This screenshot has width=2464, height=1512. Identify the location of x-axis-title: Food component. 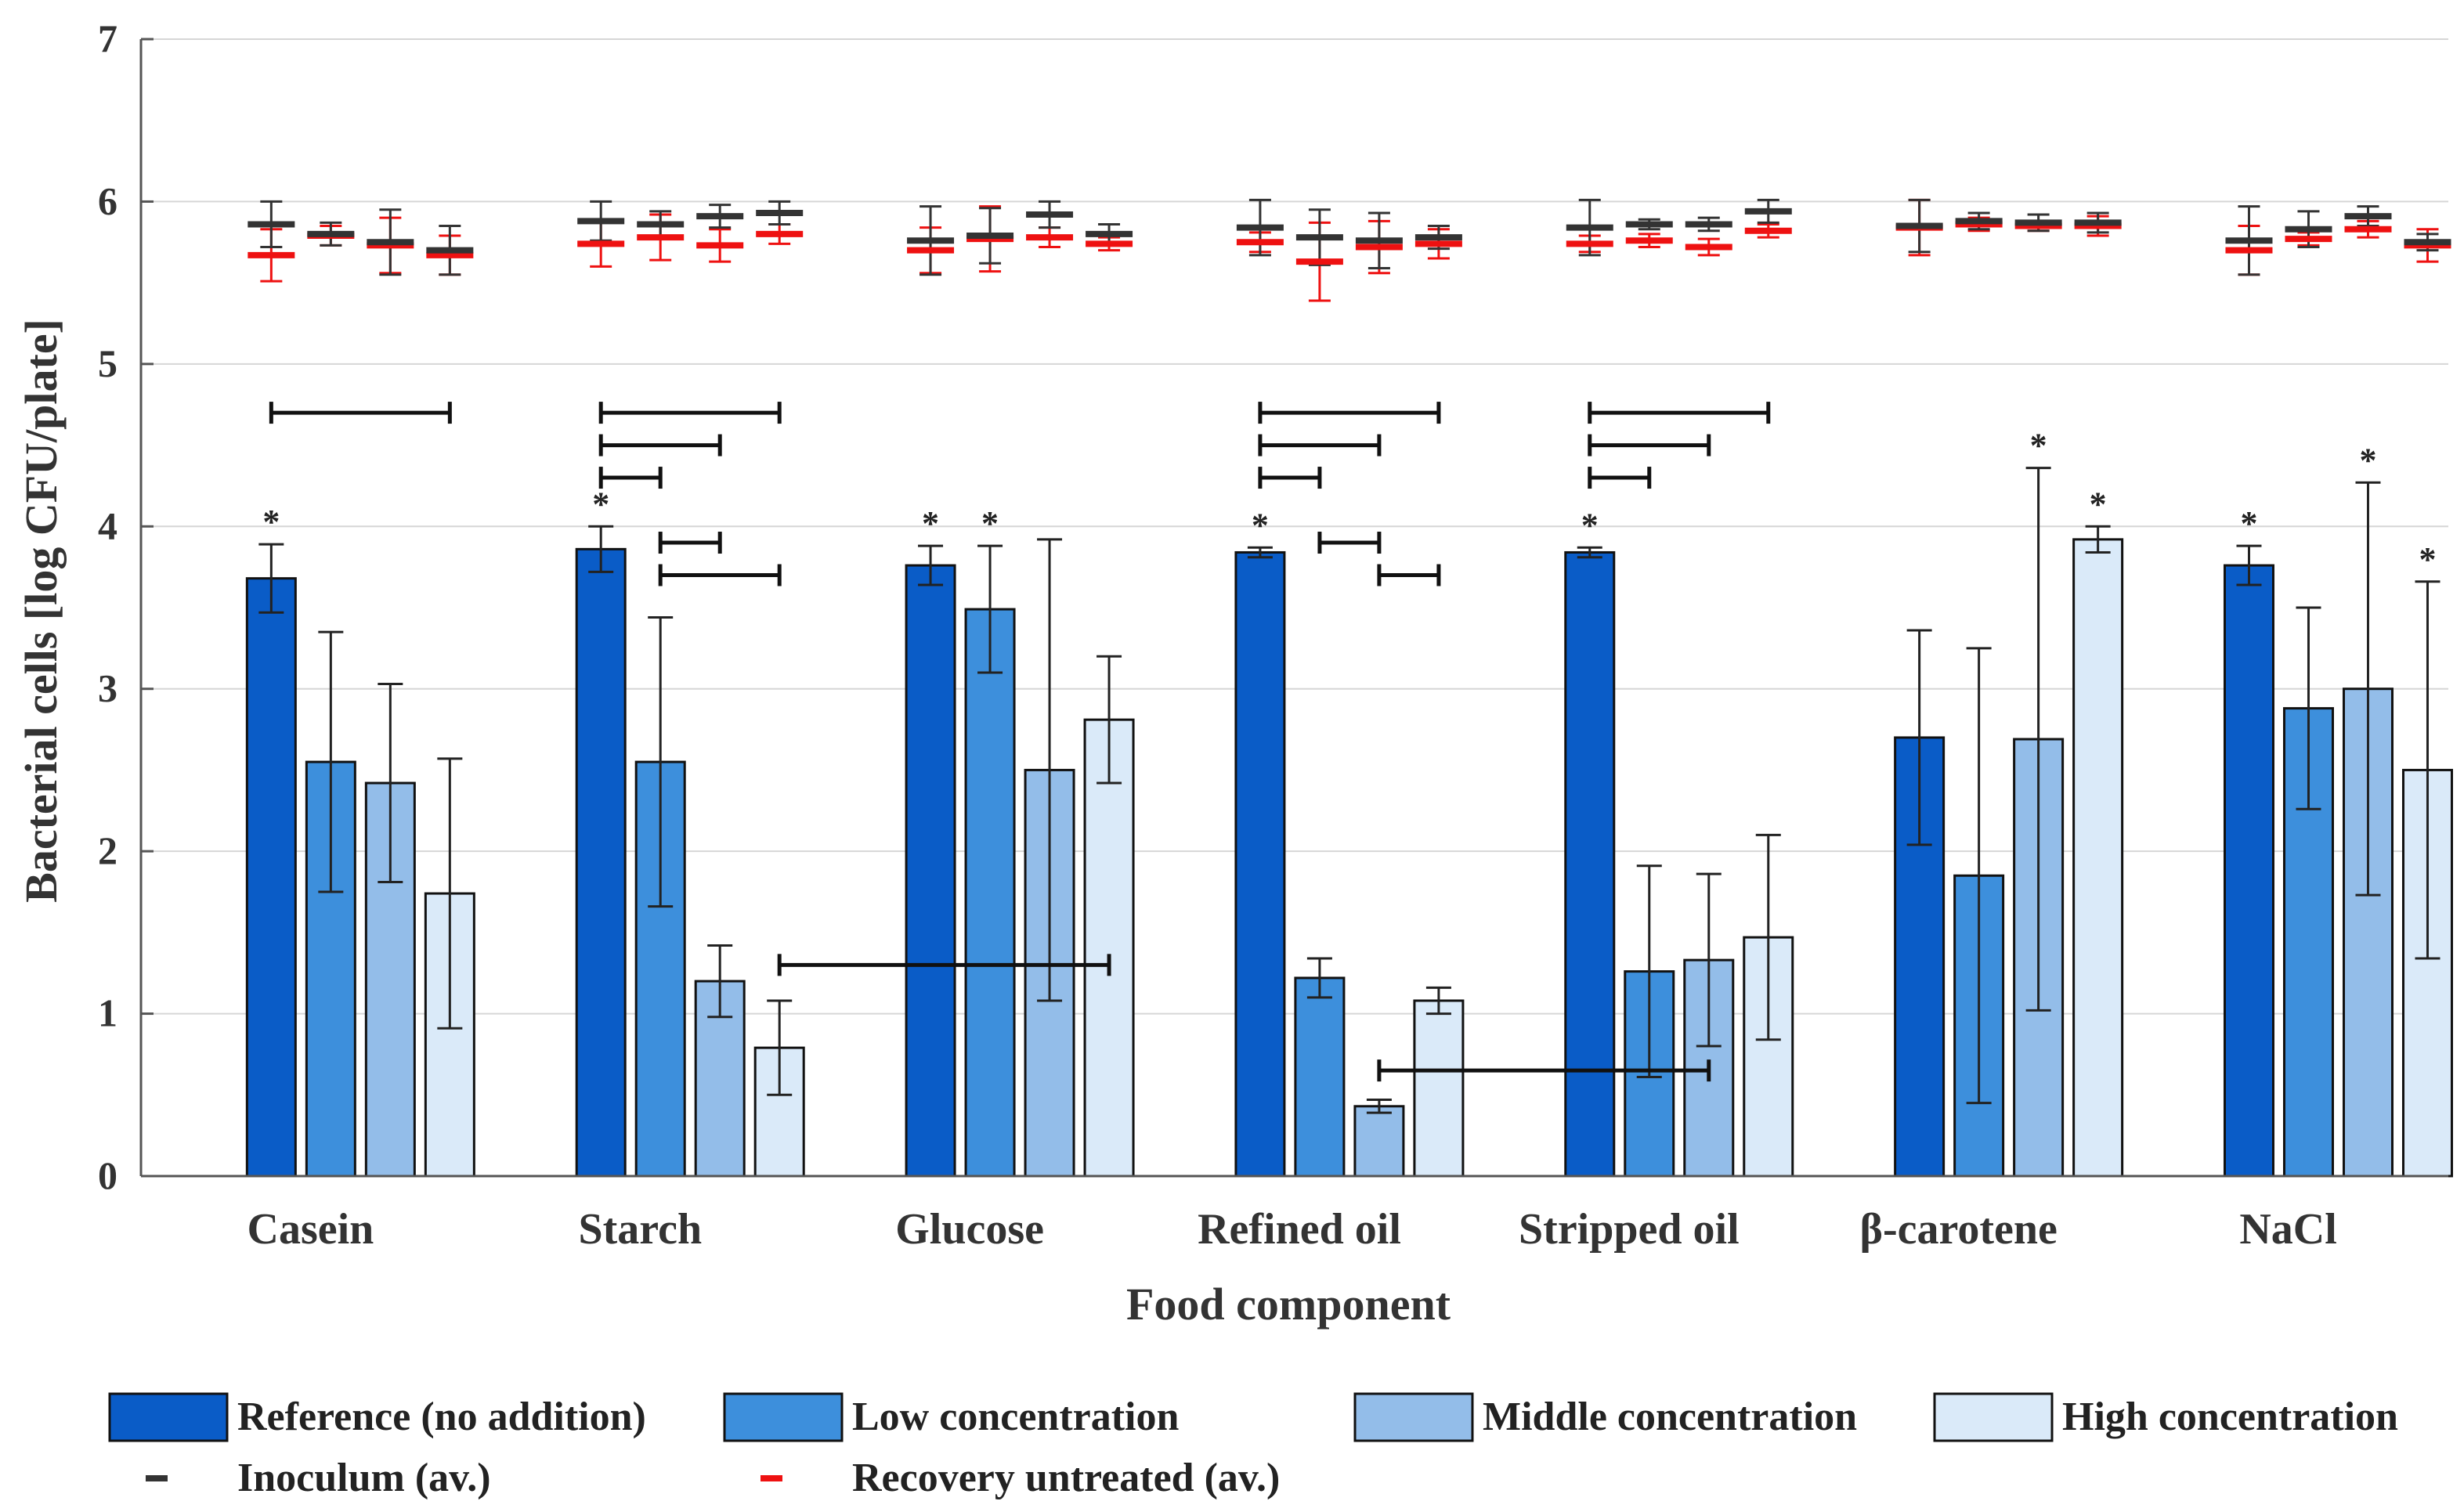
(1288, 1304).